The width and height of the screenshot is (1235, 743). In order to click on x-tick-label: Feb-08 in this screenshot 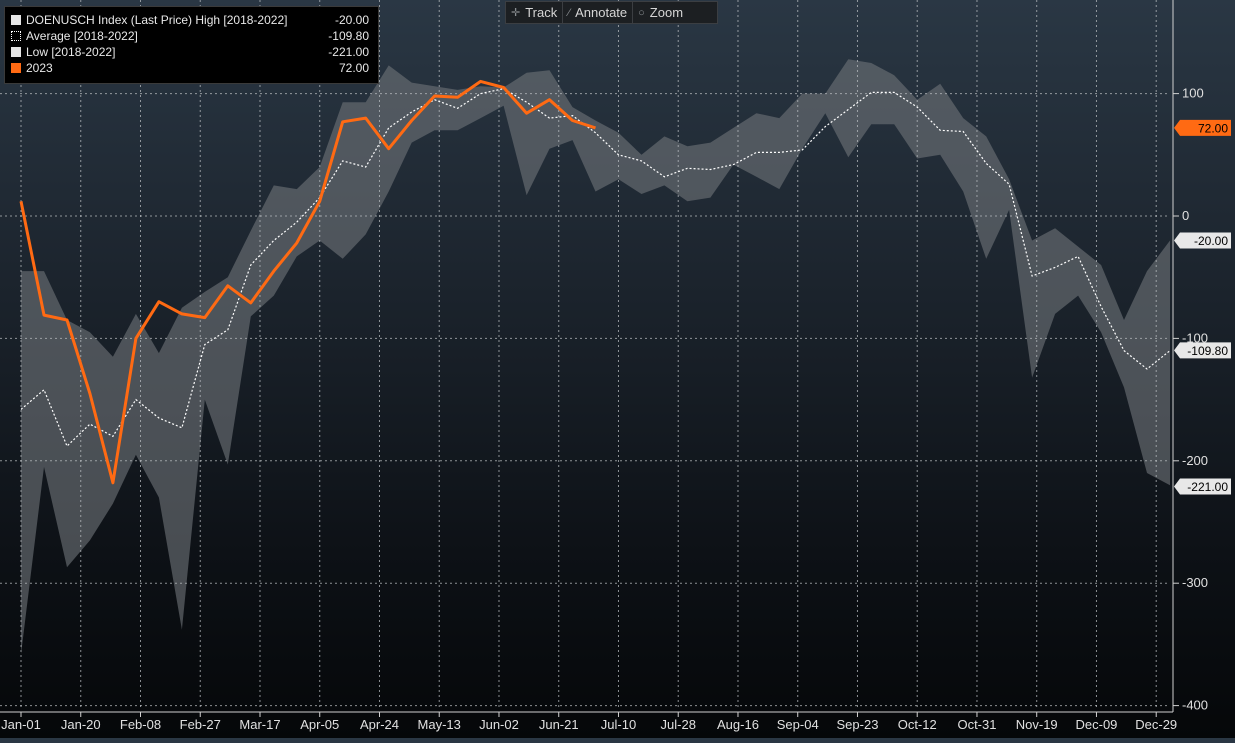, I will do `click(140, 724)`.